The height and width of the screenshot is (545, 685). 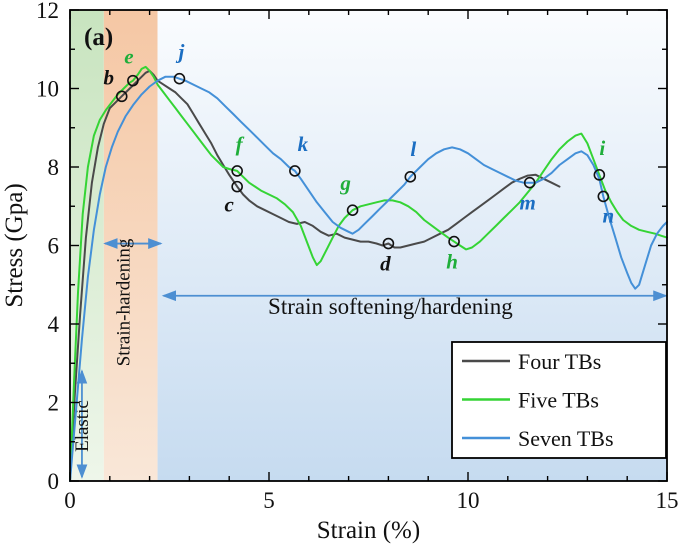 What do you see at coordinates (133, 80) in the screenshot?
I see `point-marker-e` at bounding box center [133, 80].